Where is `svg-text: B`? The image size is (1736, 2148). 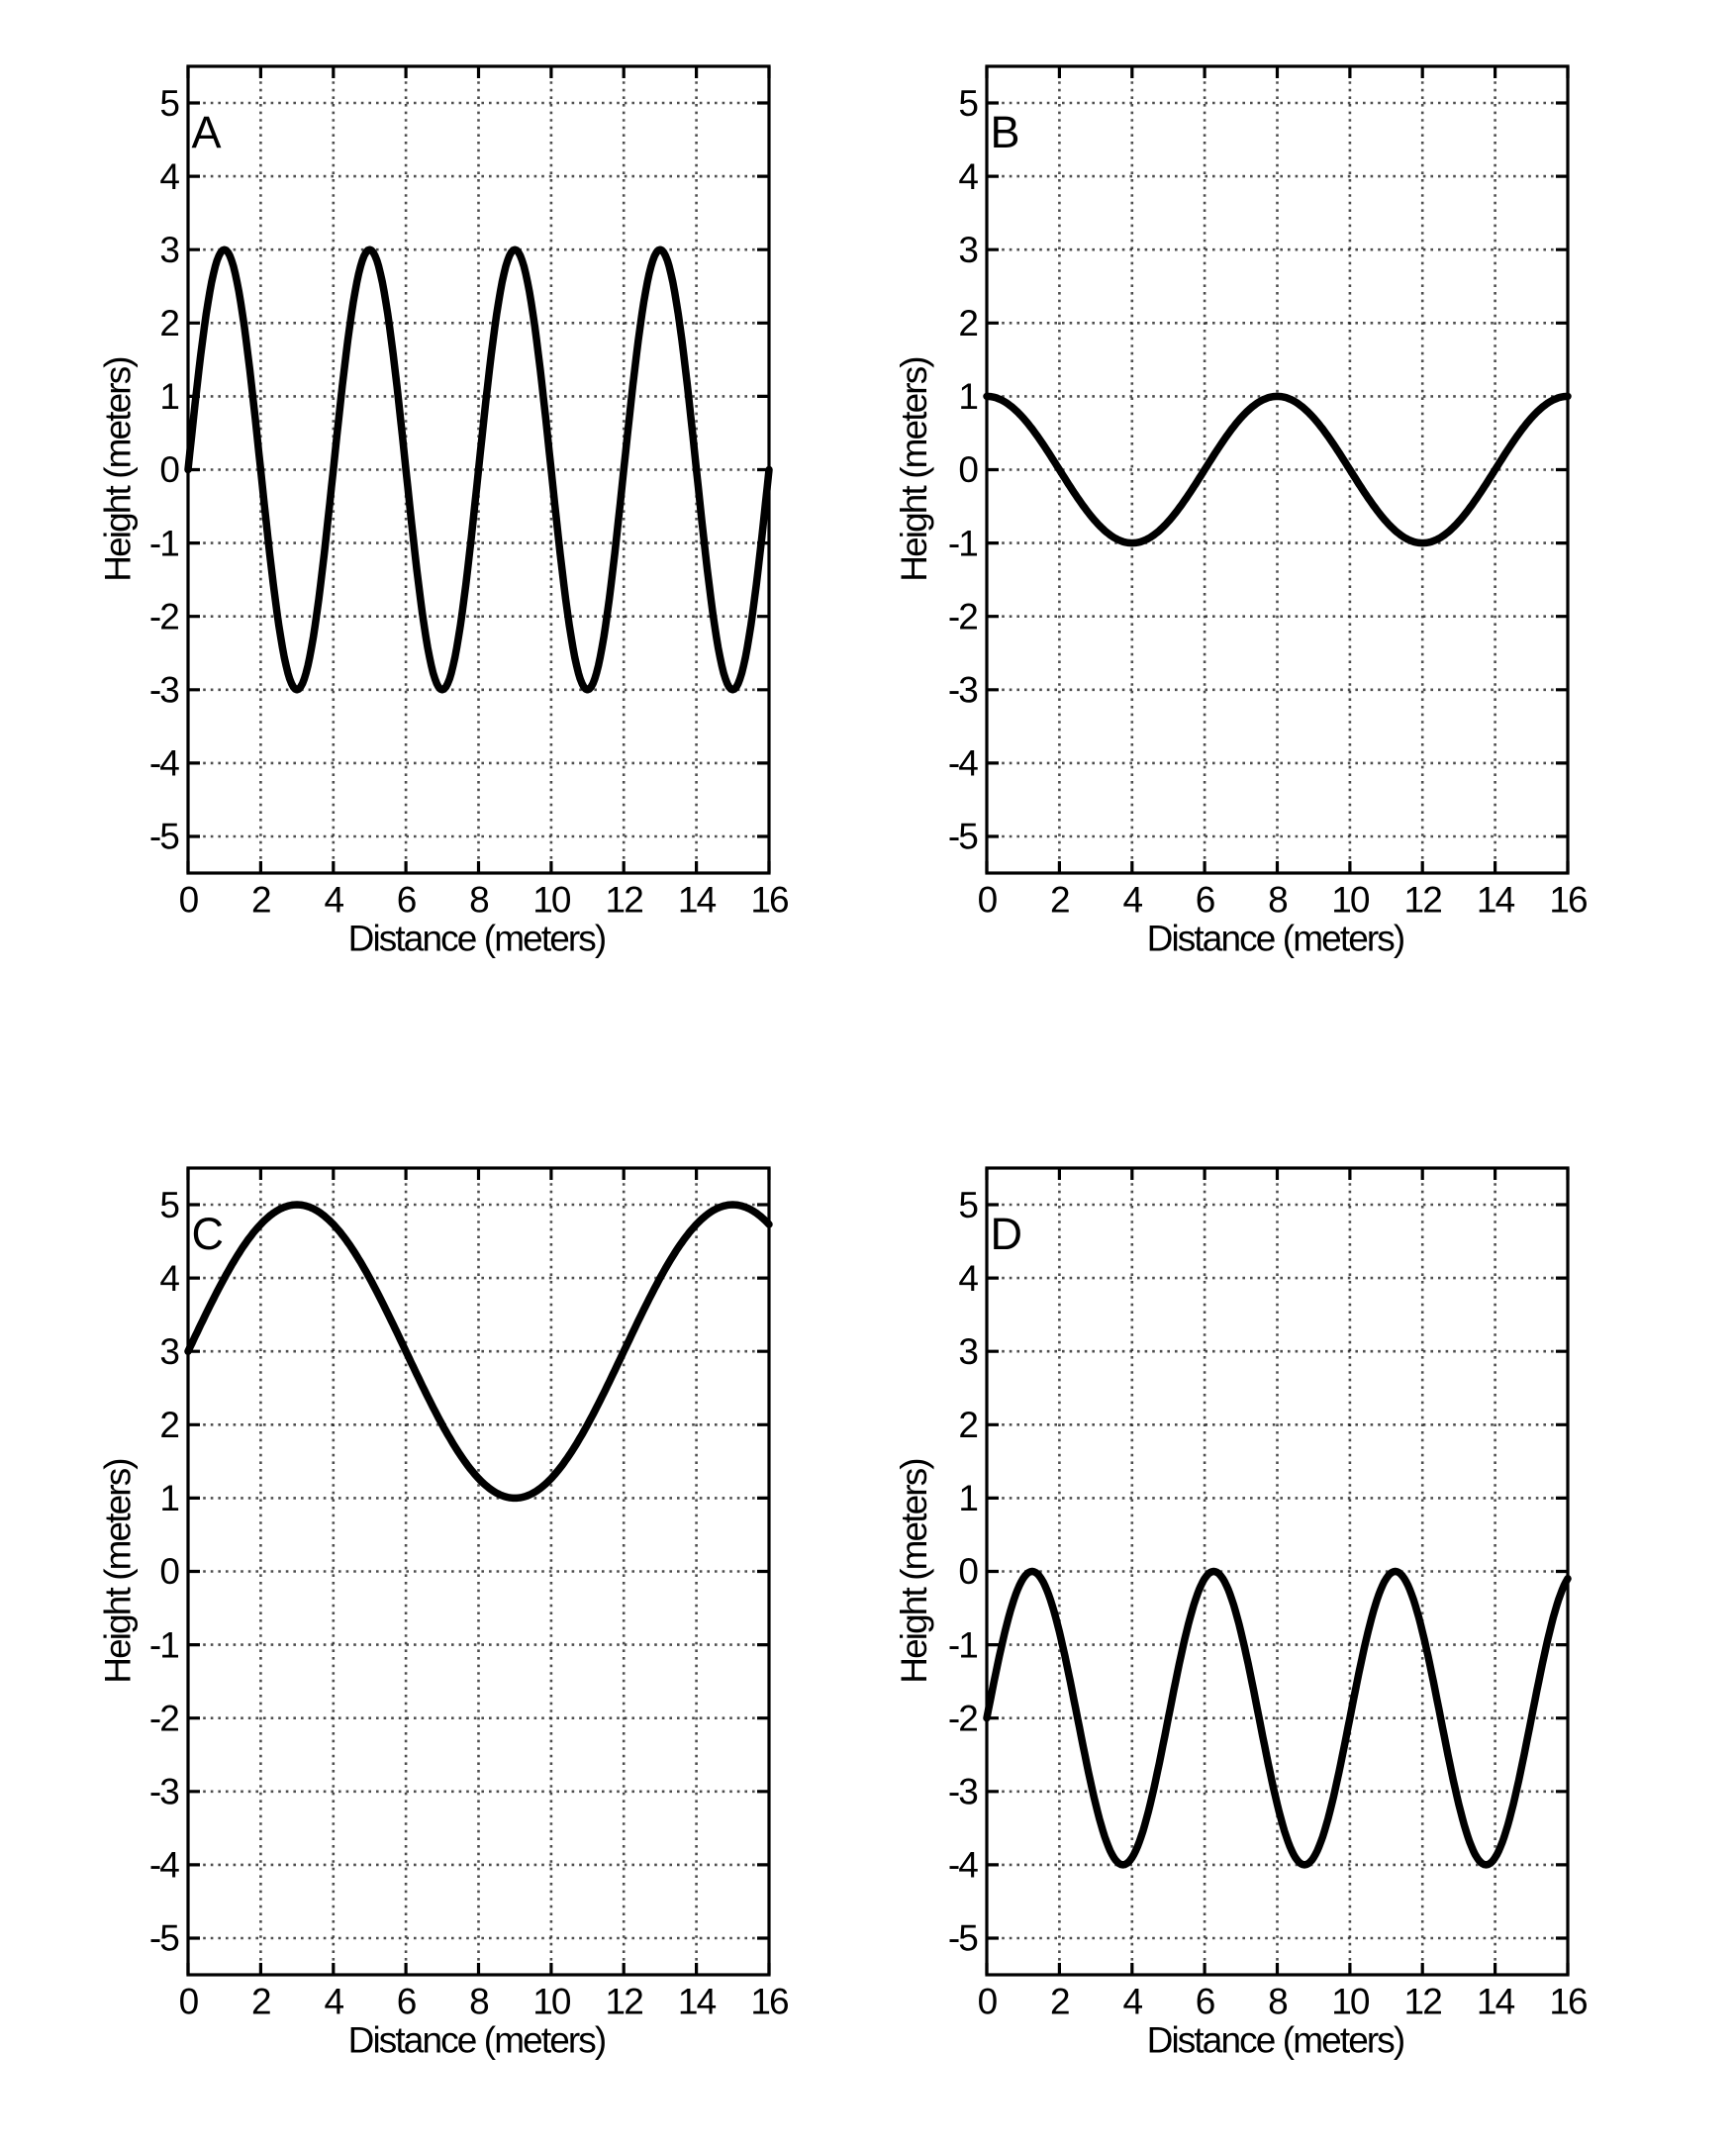 svg-text: B is located at coordinates (1005, 132).